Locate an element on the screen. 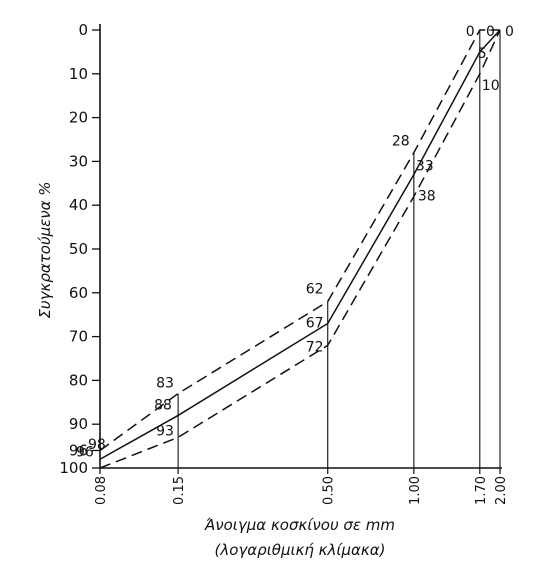 The image size is (546, 576). data-label-s1-4: 0 is located at coordinates (470, 32).